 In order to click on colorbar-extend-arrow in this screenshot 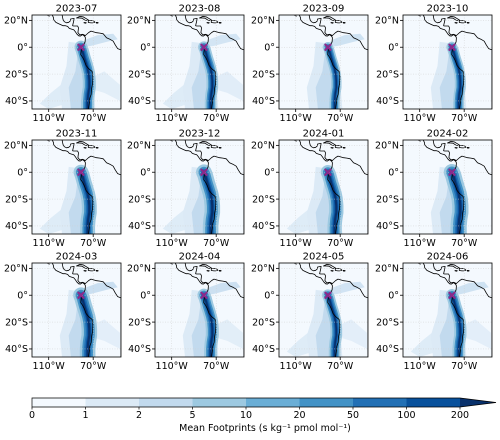, I will do `click(478, 402)`.